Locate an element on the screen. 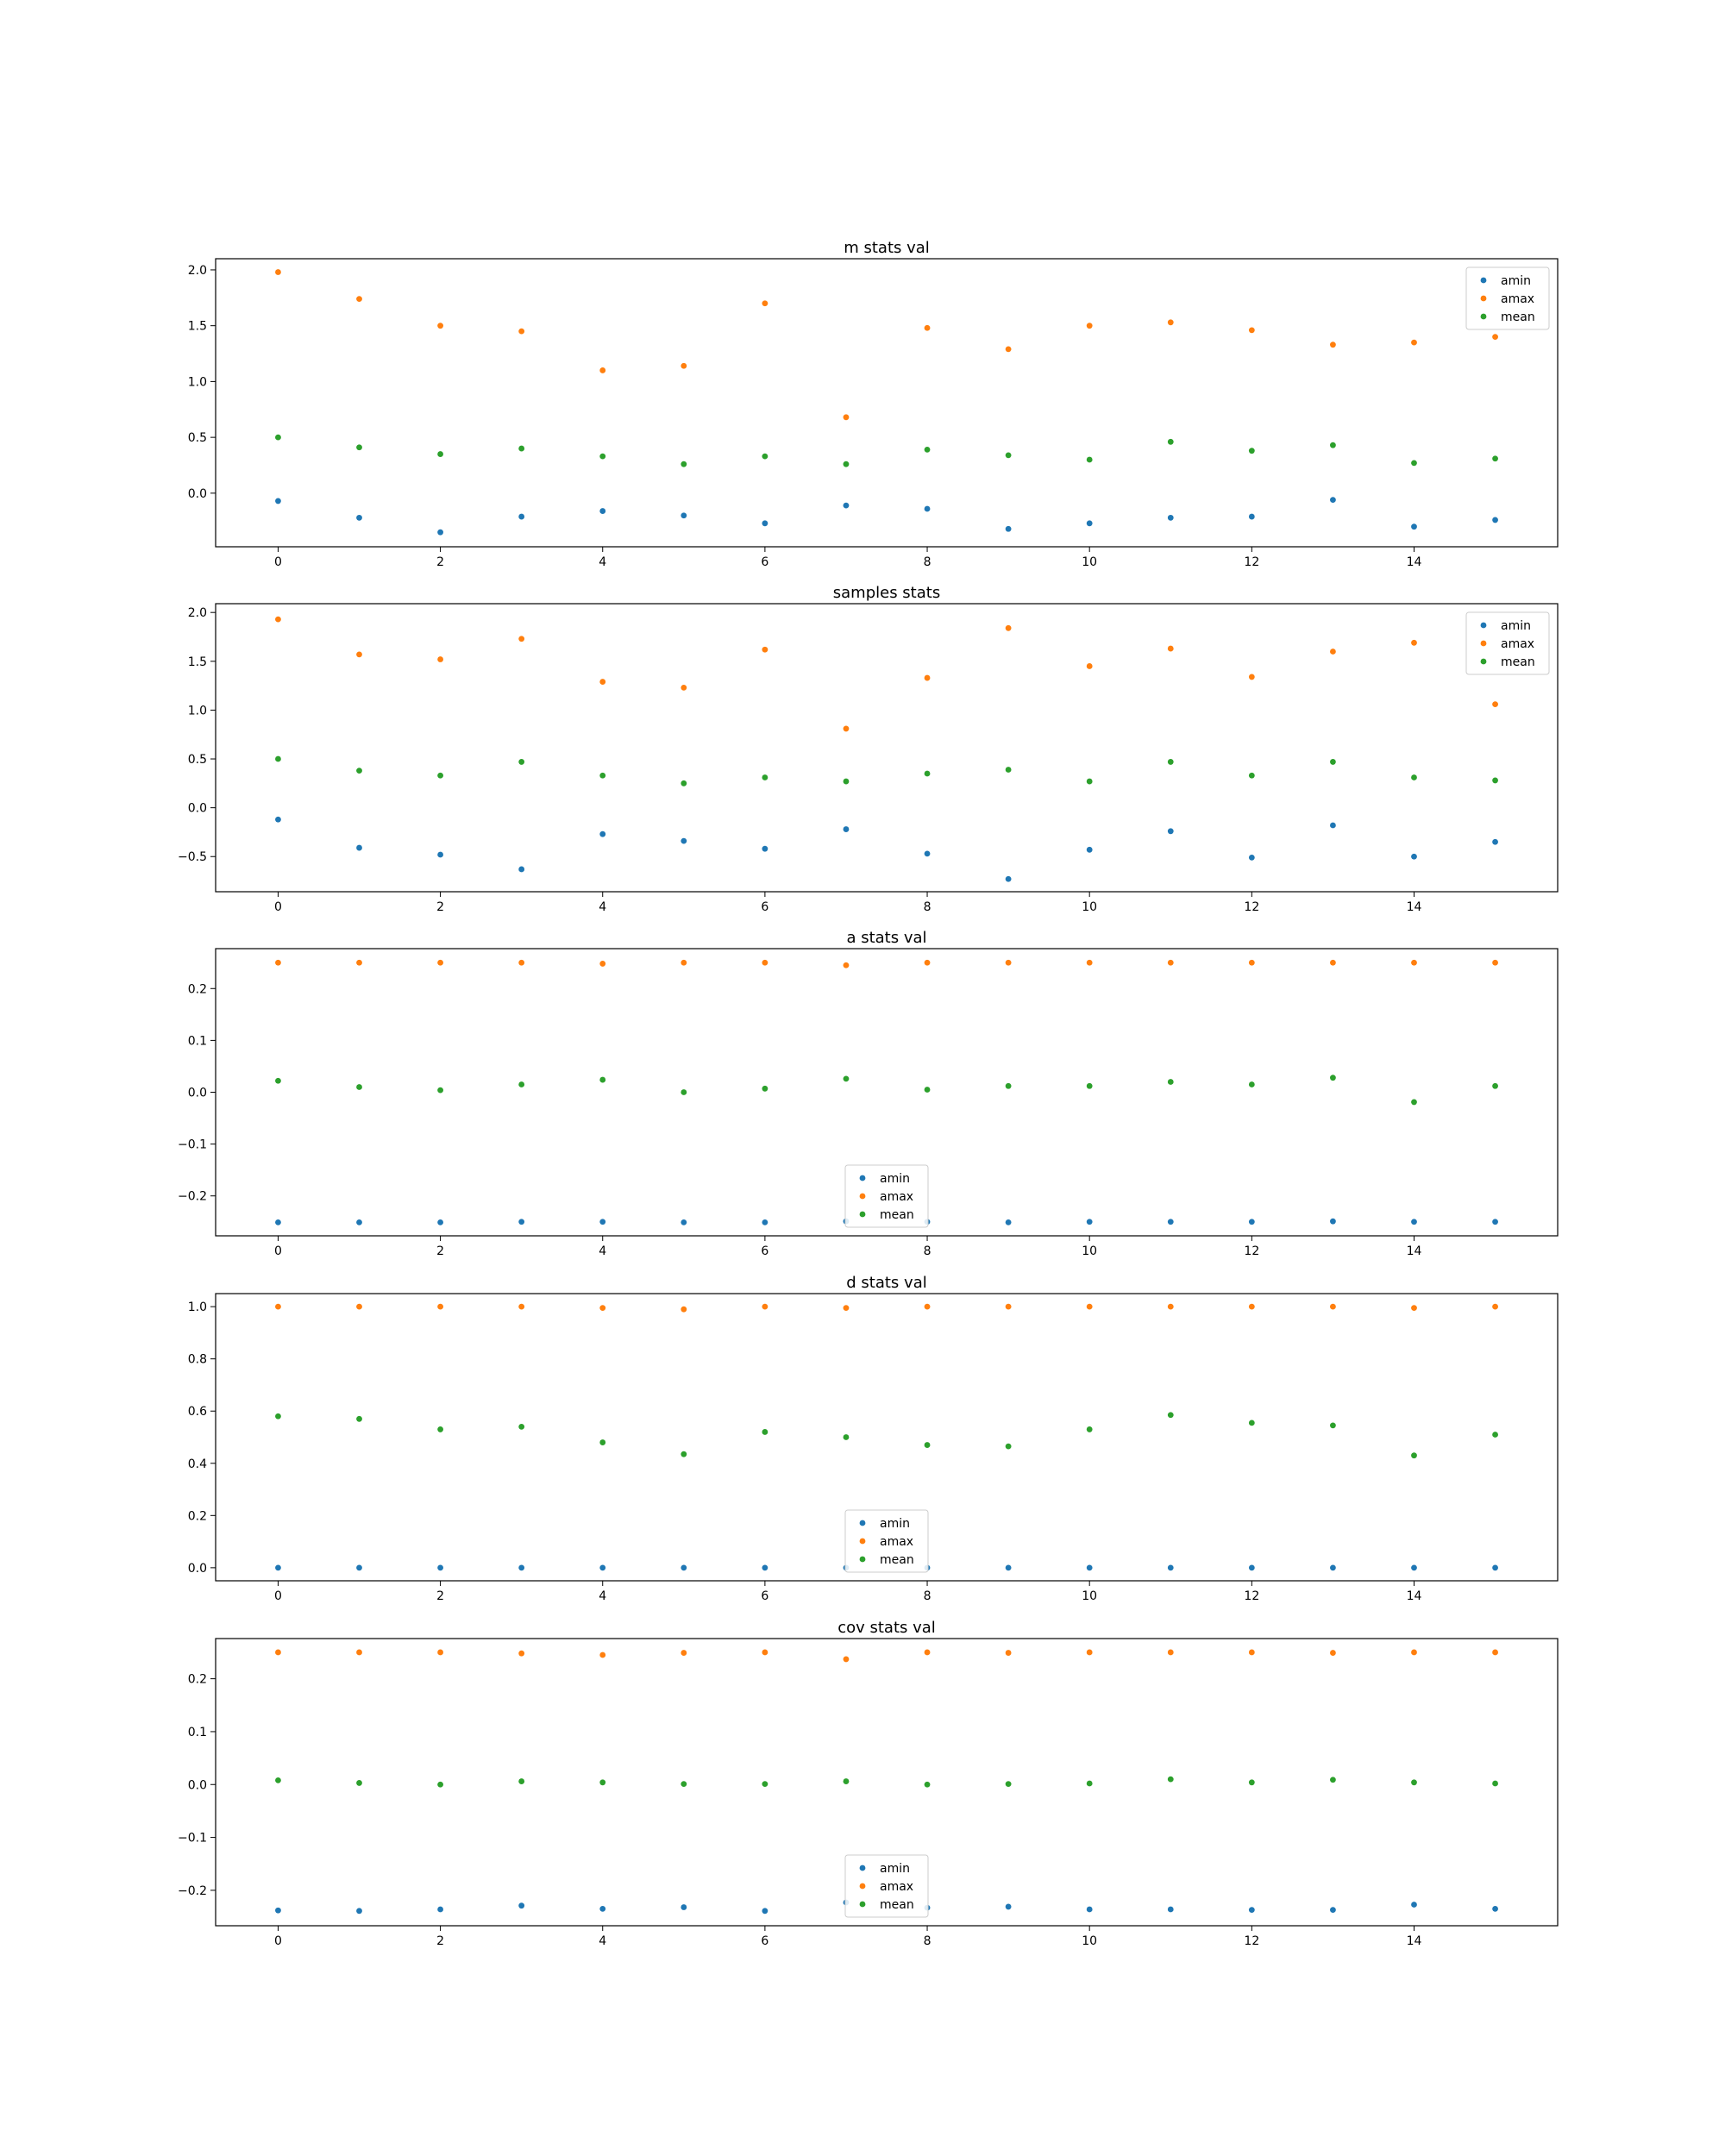 The width and height of the screenshot is (1725, 2156). y-tick-label: −0.5 is located at coordinates (193, 857).